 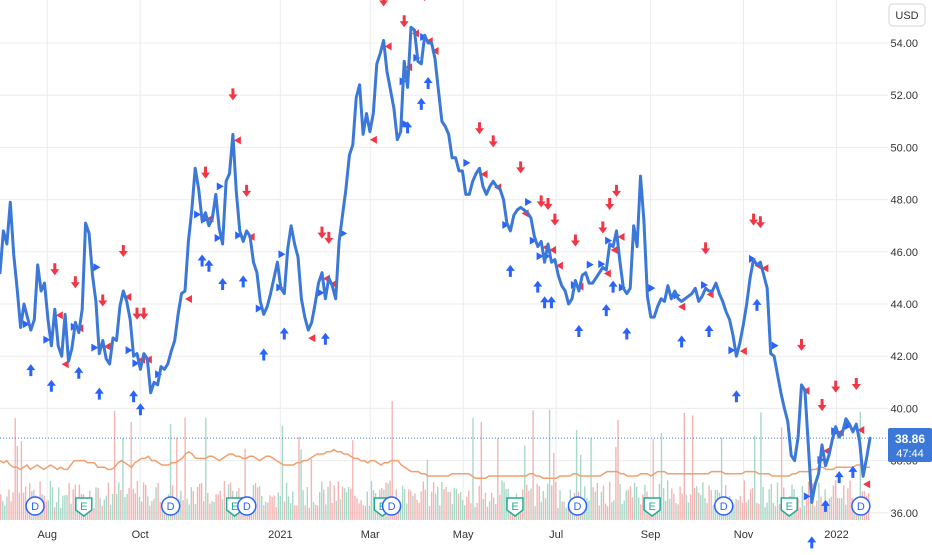 What do you see at coordinates (904, 201) in the screenshot?
I see `y-tick-label: 48.00` at bounding box center [904, 201].